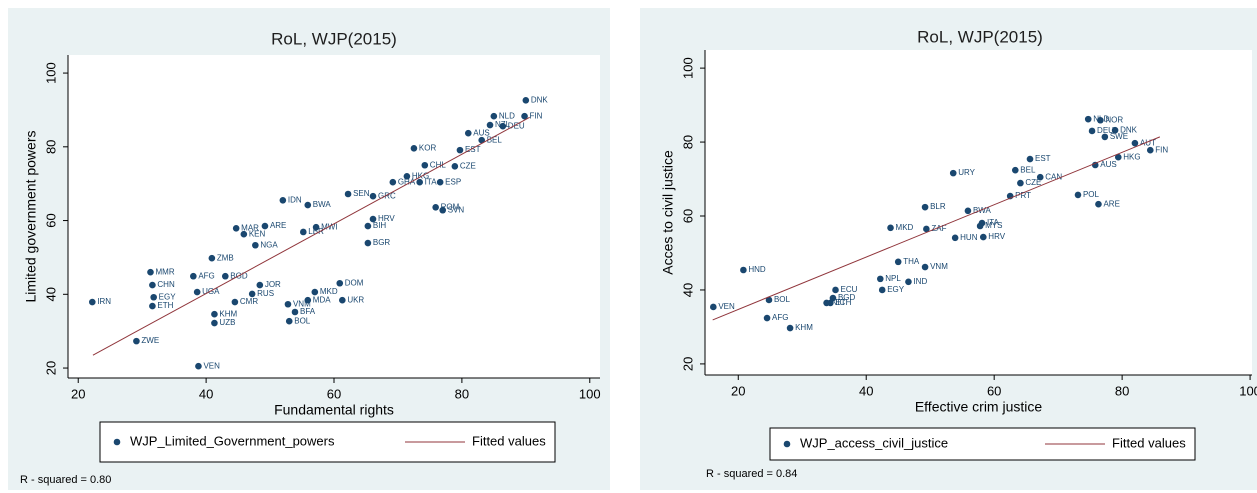 The height and width of the screenshot is (493, 1257). What do you see at coordinates (334, 410) in the screenshot?
I see `x-axis-title: Fundamental rights` at bounding box center [334, 410].